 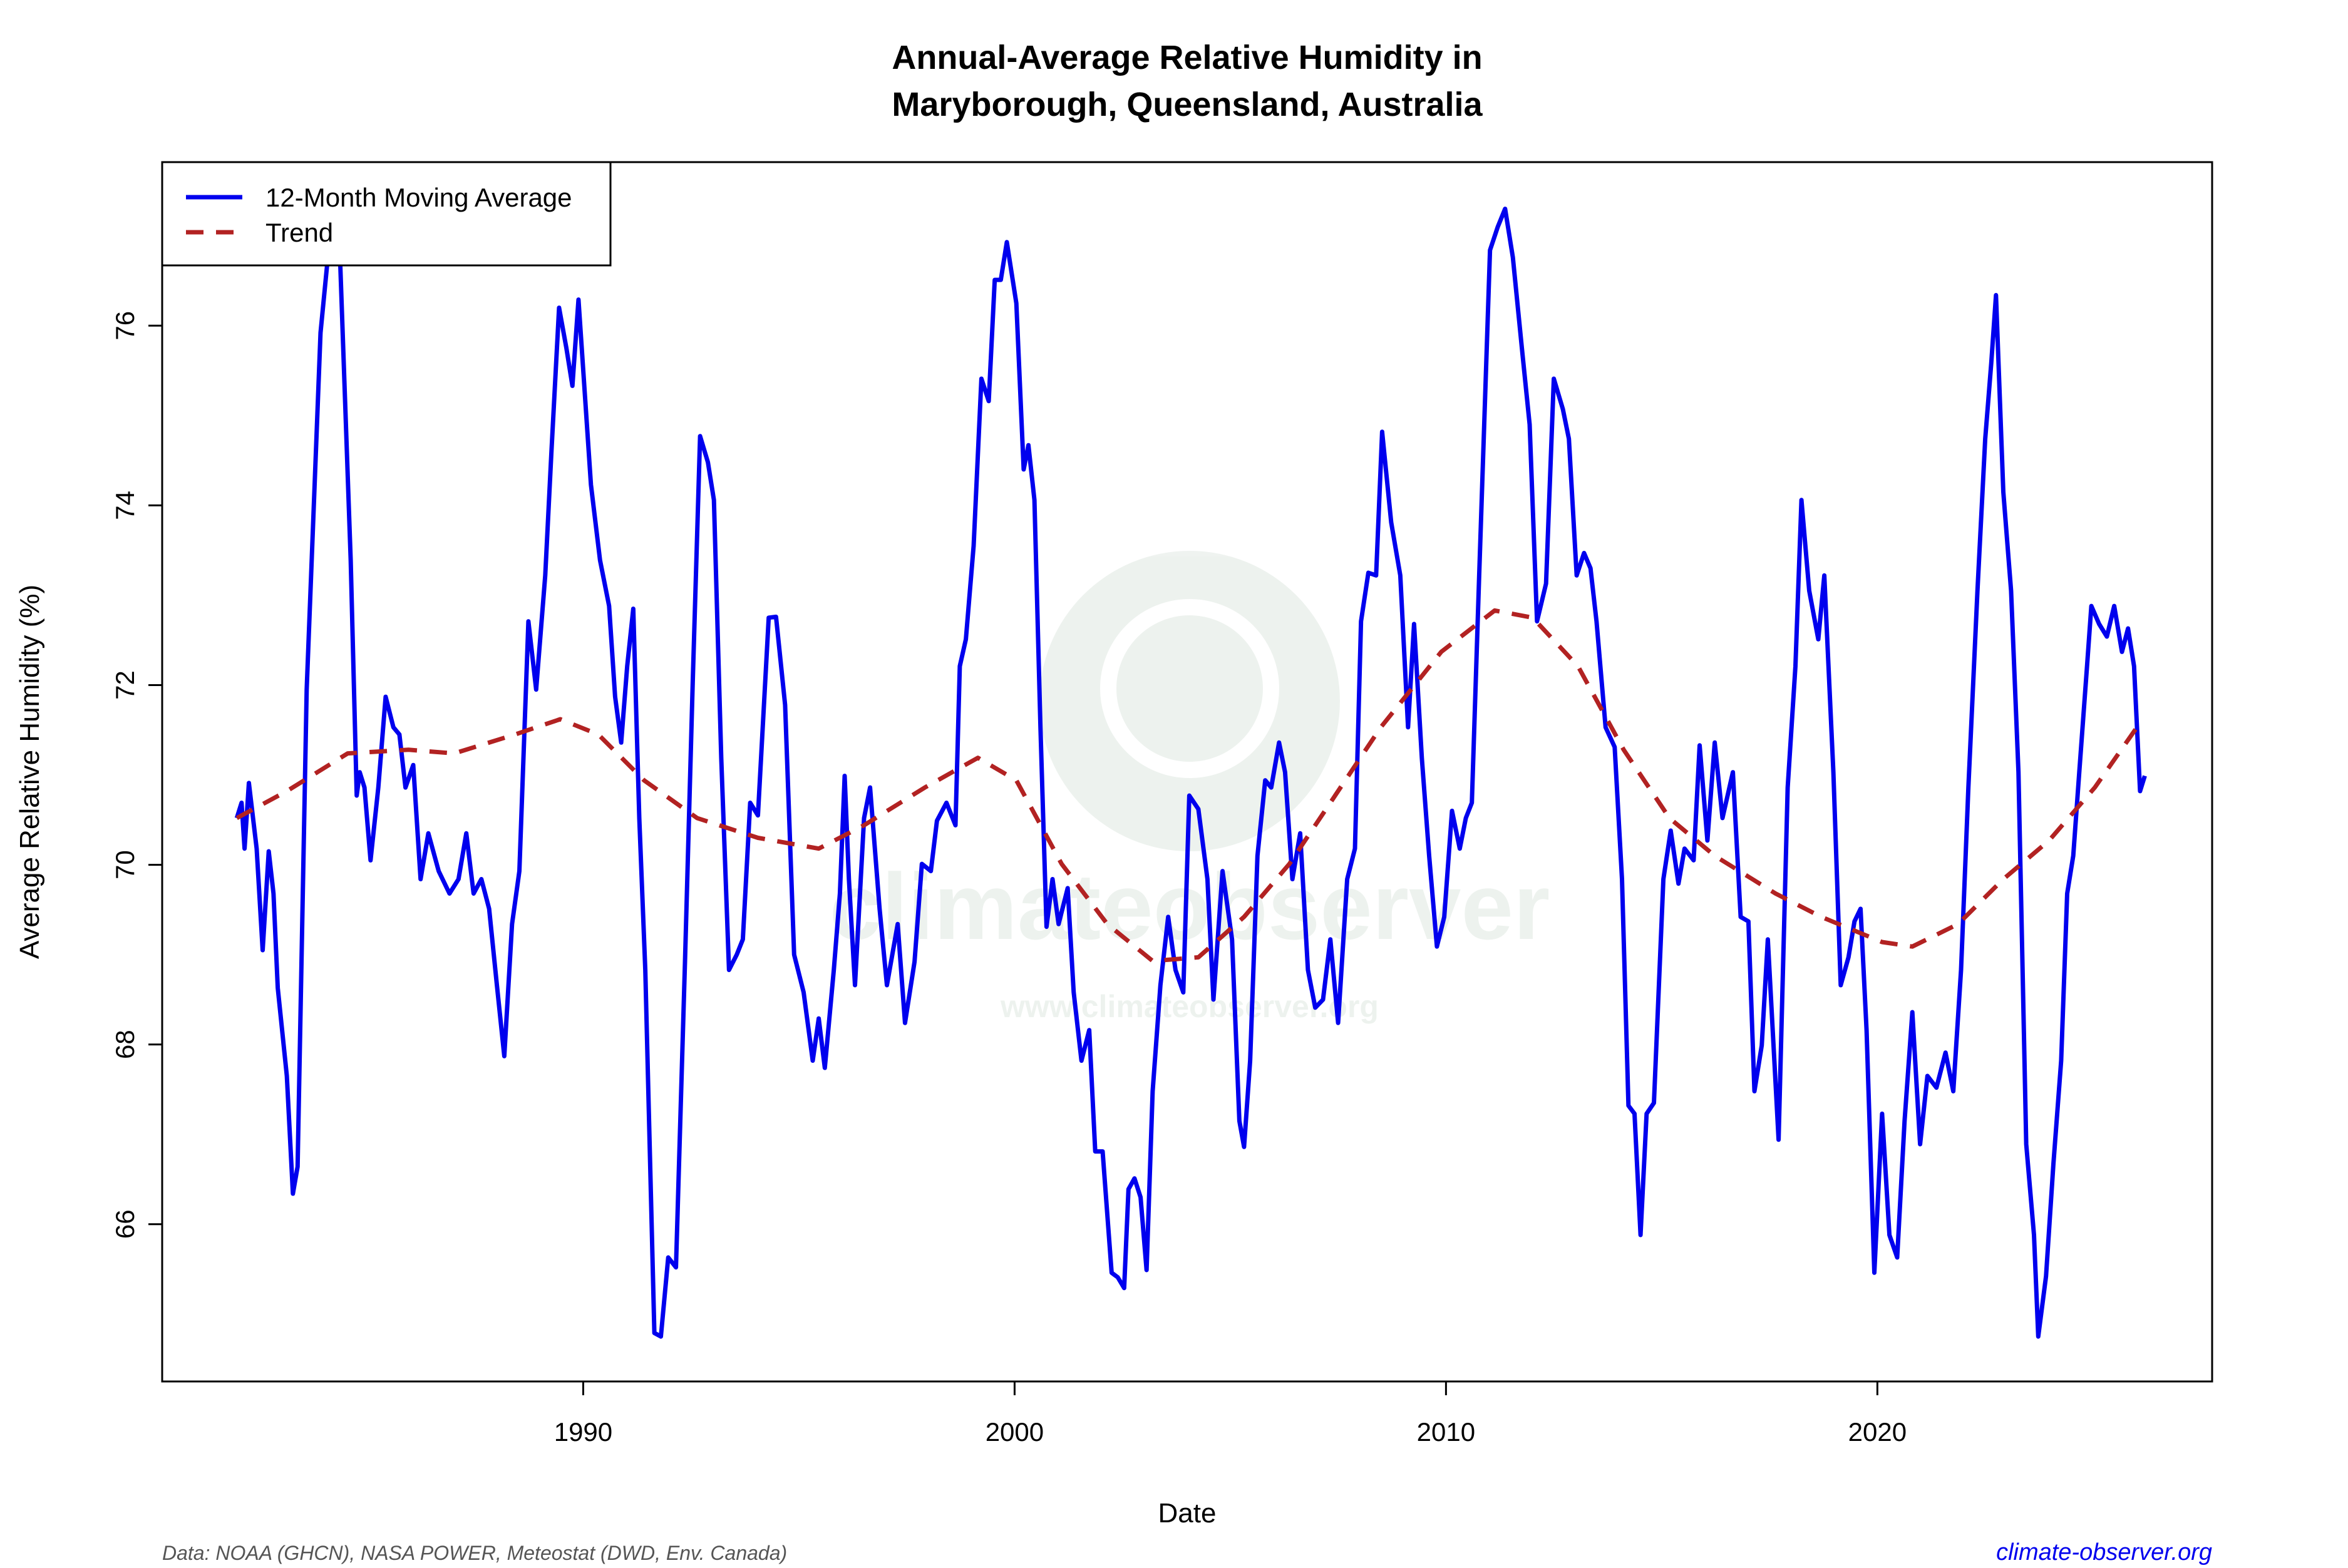 What do you see at coordinates (125, 505) in the screenshot?
I see `y-tick-label: 74` at bounding box center [125, 505].